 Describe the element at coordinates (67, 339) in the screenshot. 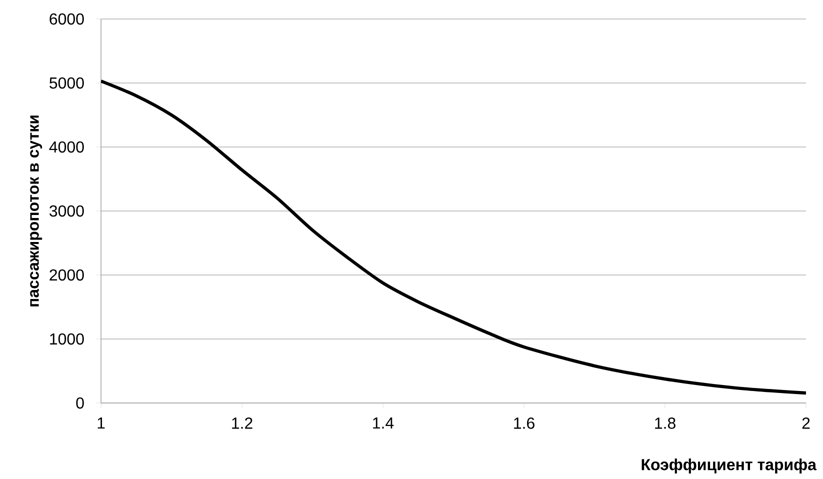

I see `y-tick-label: 1000` at that location.